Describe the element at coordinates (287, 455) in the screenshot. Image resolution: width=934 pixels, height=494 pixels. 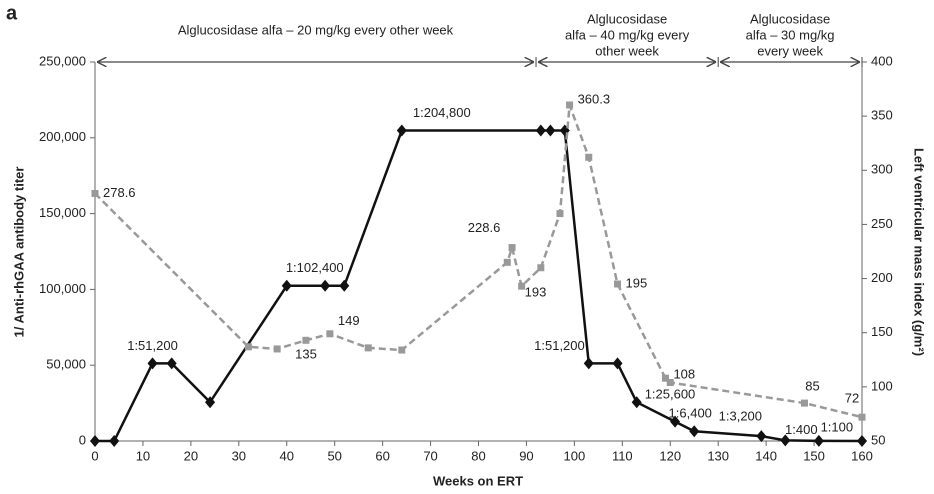
I see `x-tick-label: 40` at that location.